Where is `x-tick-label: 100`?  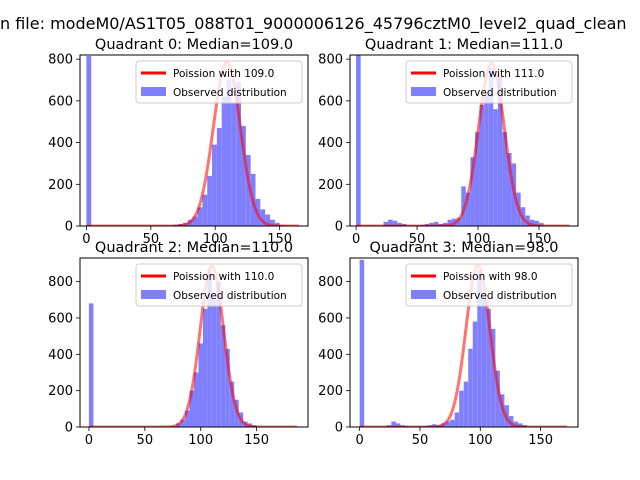 x-tick-label: 100 is located at coordinates (200, 440).